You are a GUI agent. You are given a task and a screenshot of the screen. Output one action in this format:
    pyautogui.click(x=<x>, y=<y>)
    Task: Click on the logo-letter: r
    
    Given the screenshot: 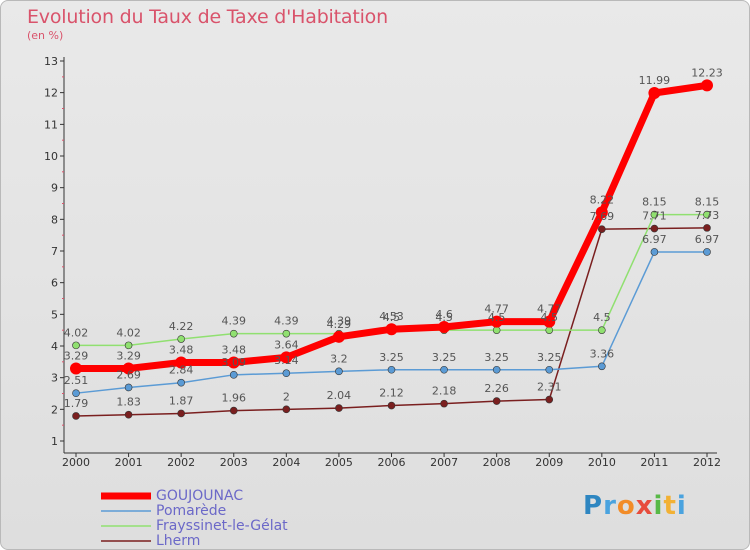 What is the action you would take?
    pyautogui.click(x=610, y=506)
    